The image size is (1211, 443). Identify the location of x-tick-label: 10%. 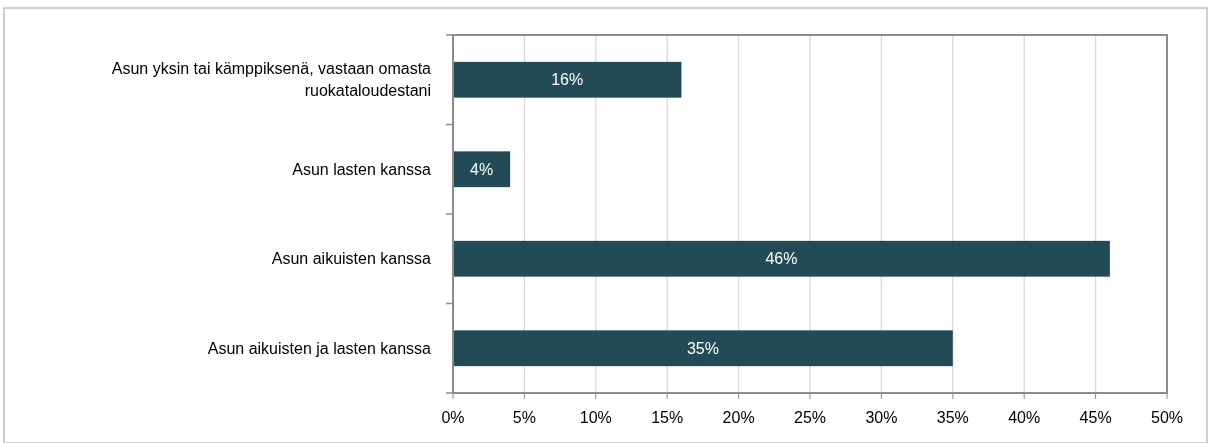
(595, 417).